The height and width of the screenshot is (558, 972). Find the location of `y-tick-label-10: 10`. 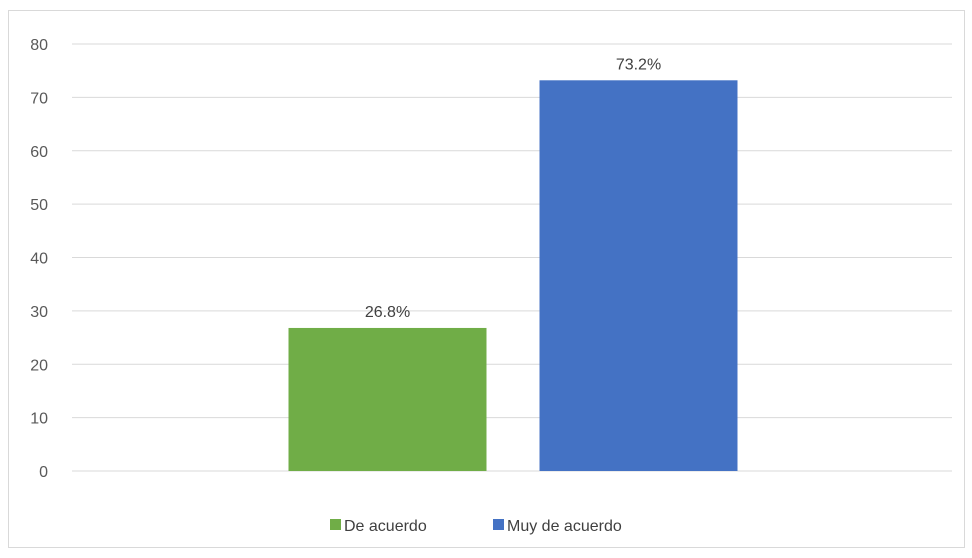

y-tick-label-10: 10 is located at coordinates (39, 419).